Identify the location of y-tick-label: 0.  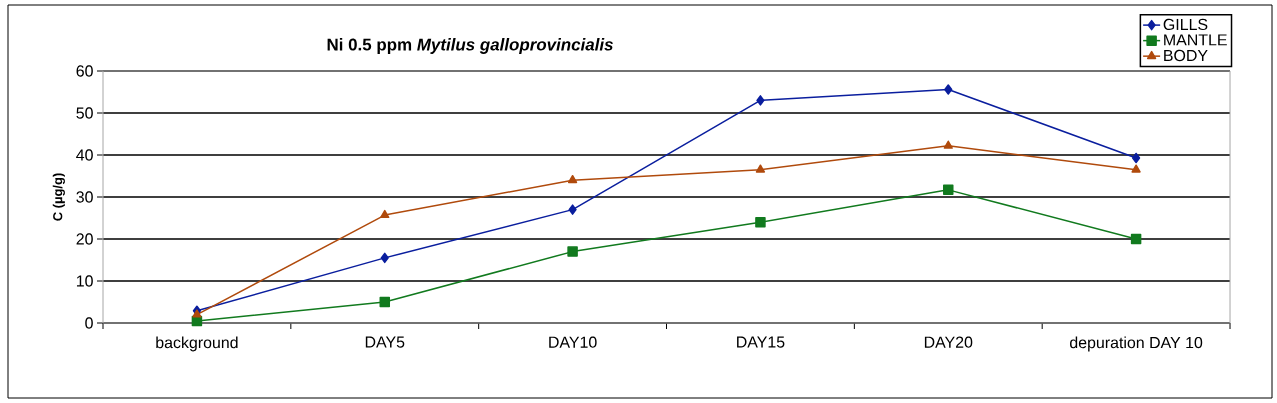
(89, 323).